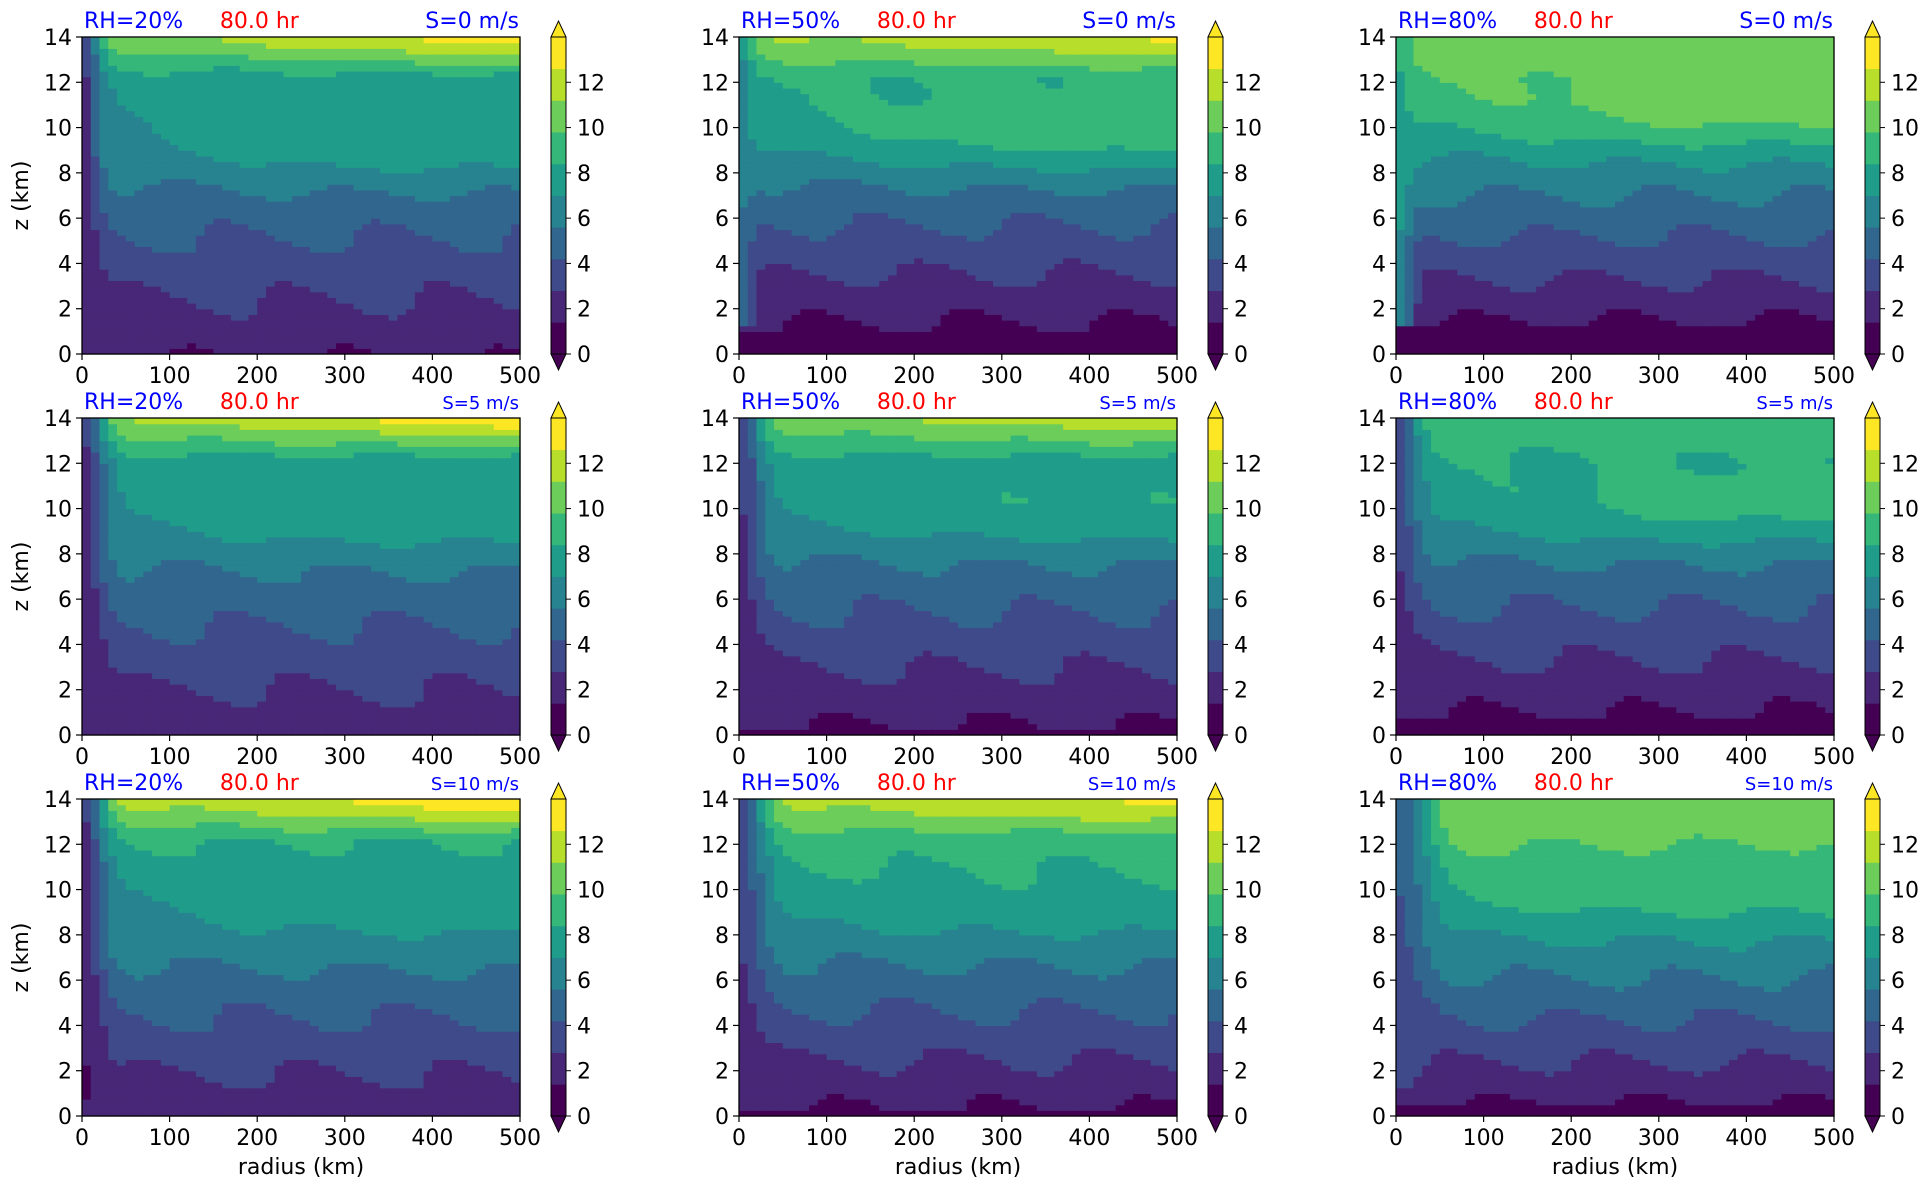 The width and height of the screenshot is (1924, 1192). I want to click on colorbar-extend-min, so click(558, 362).